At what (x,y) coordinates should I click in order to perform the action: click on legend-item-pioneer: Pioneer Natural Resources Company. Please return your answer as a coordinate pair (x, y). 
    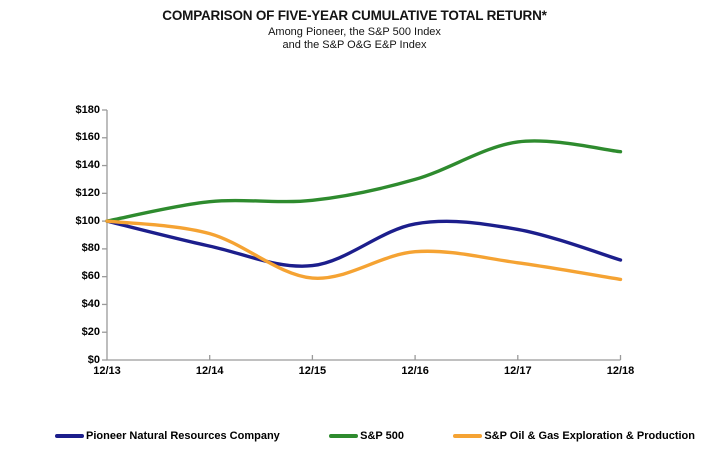
    Looking at the image, I should click on (167, 436).